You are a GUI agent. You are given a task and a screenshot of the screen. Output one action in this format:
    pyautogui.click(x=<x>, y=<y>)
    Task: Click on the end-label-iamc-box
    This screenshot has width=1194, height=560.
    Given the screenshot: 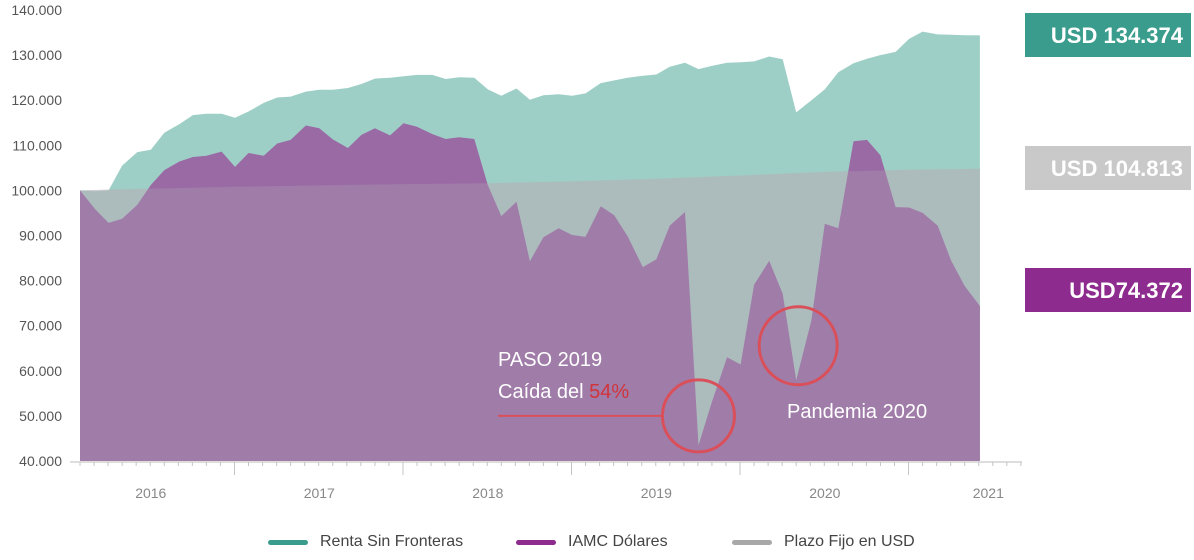 What is the action you would take?
    pyautogui.click(x=1108, y=290)
    